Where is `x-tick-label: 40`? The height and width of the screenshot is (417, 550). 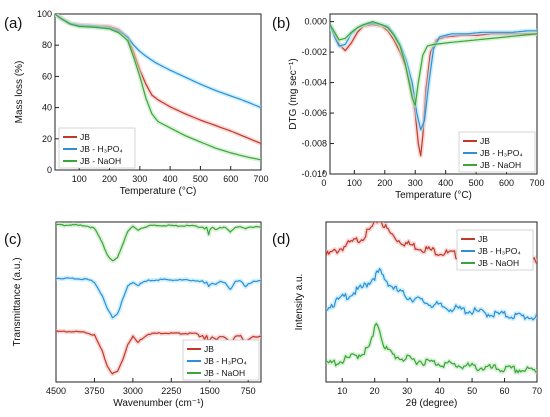
x-tick-label: 40 is located at coordinates (440, 391).